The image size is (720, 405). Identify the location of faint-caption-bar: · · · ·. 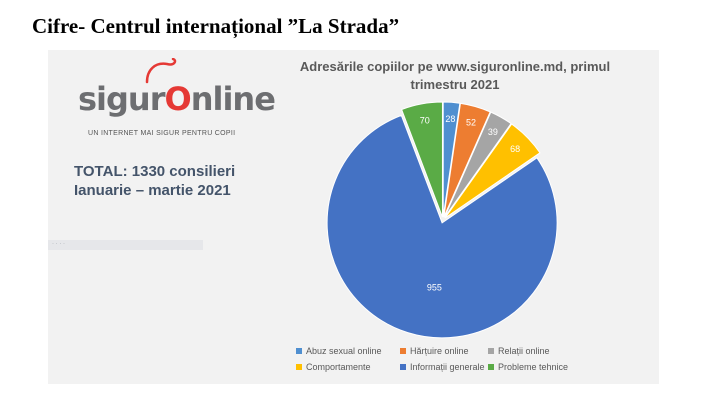
(125, 245).